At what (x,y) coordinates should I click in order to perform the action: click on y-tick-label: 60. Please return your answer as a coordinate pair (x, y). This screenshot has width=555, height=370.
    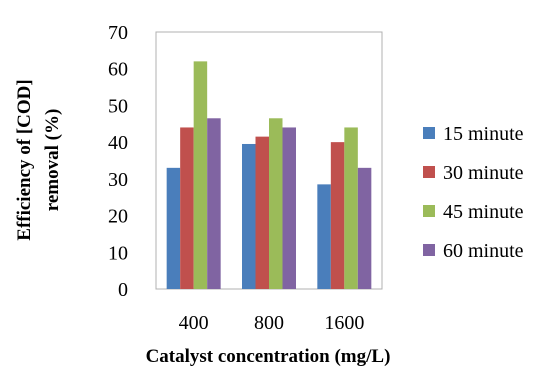
    Looking at the image, I should click on (118, 70).